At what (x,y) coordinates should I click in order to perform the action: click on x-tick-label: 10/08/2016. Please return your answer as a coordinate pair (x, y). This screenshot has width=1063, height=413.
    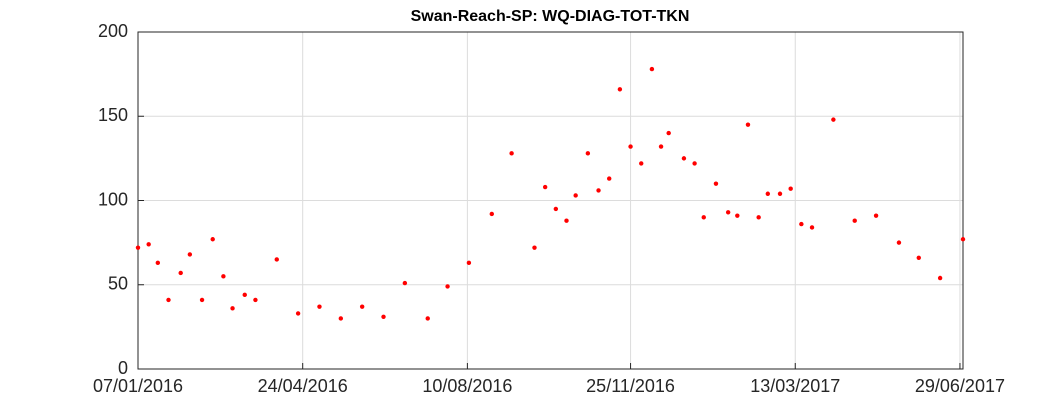
    Looking at the image, I should click on (467, 386).